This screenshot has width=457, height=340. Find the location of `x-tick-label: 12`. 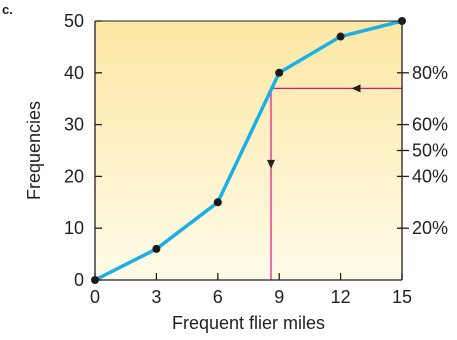

x-tick-label: 12 is located at coordinates (341, 297).